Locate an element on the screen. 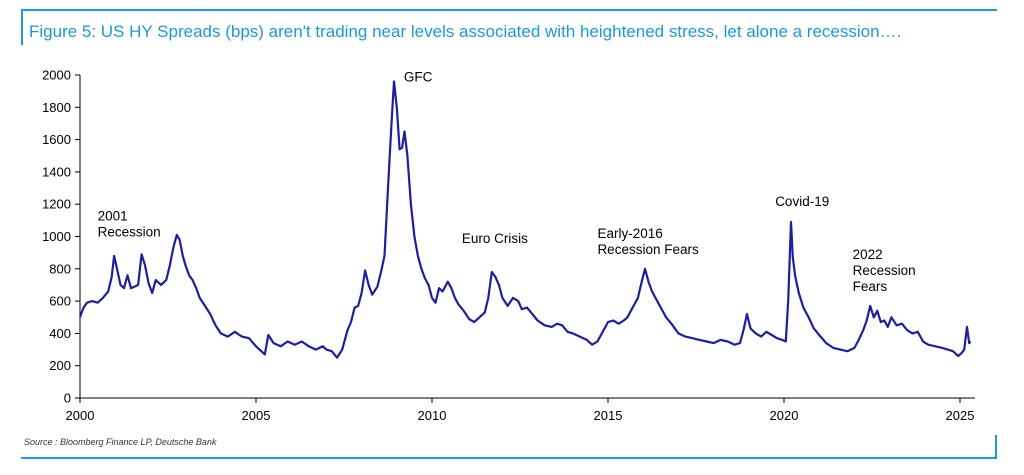  y-tick-label: 2000 is located at coordinates (56, 75).